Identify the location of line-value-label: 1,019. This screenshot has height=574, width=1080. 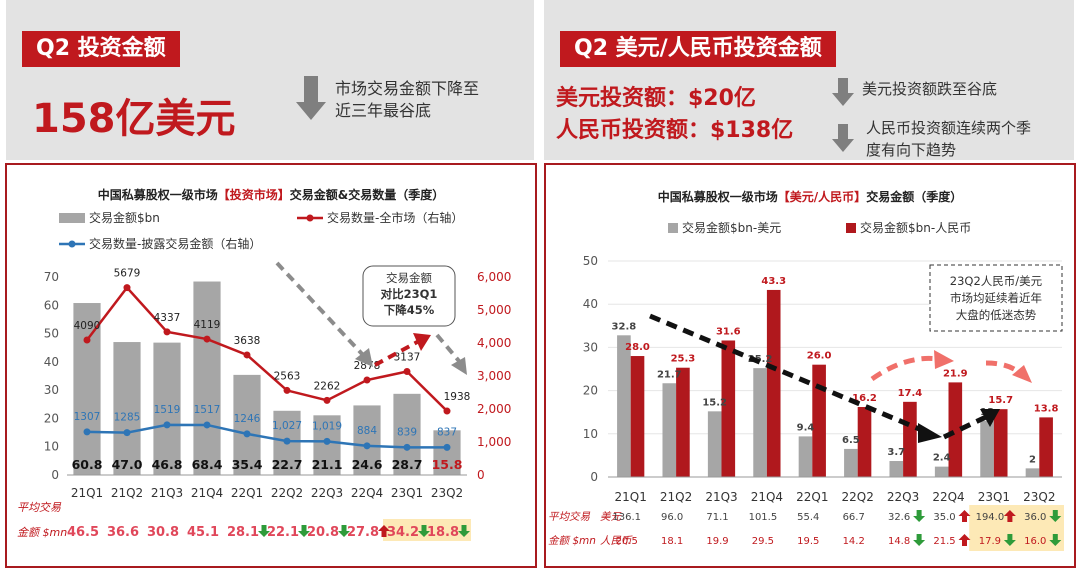
(327, 426).